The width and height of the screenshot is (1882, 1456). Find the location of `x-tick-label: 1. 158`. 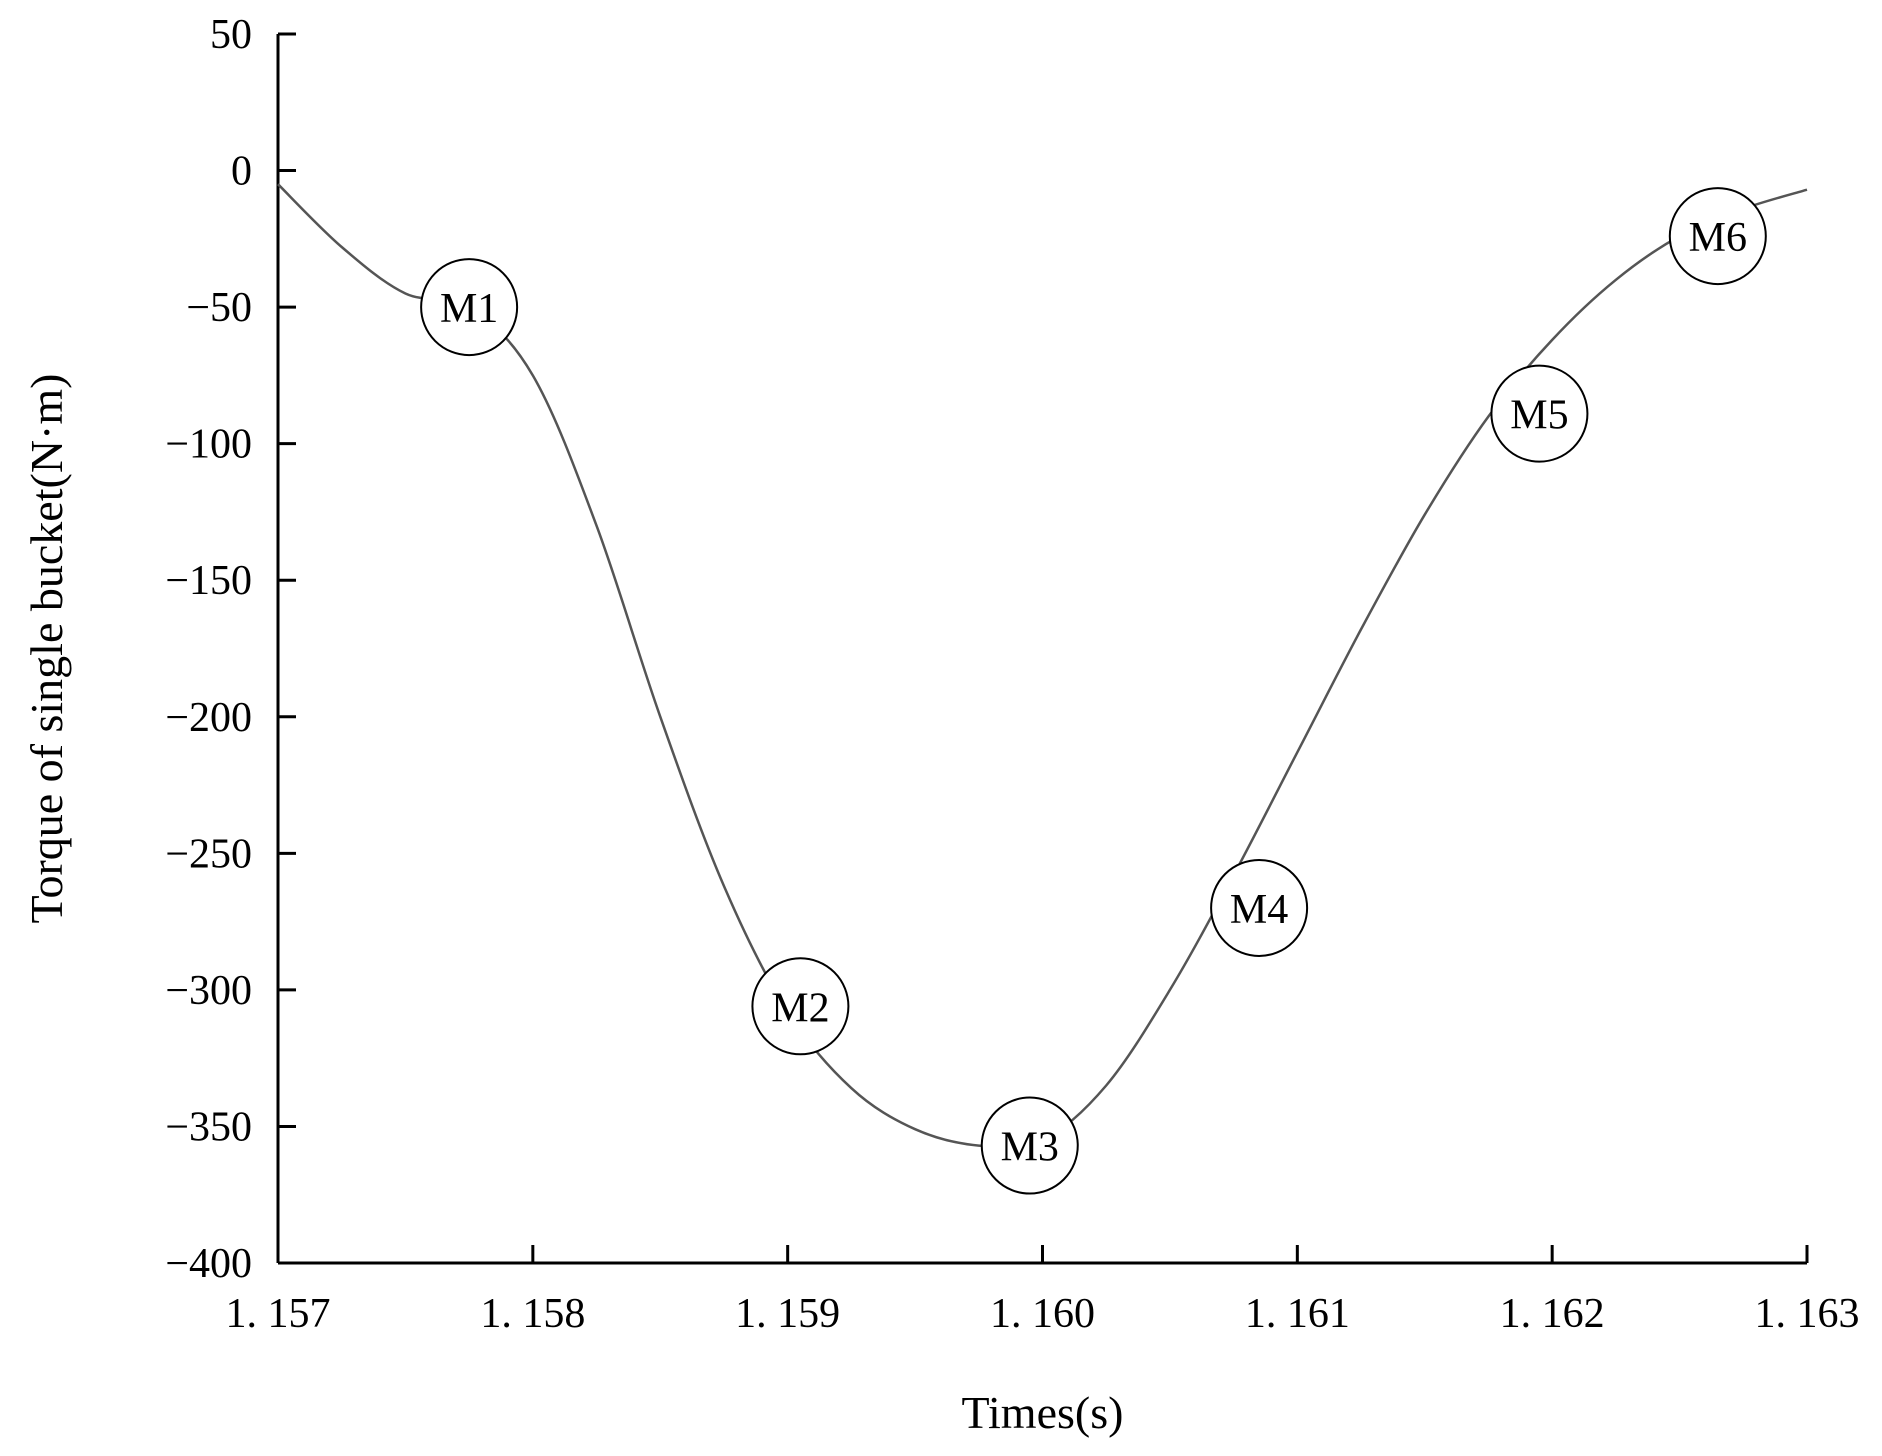

x-tick-label: 1. 158 is located at coordinates (532, 1314).